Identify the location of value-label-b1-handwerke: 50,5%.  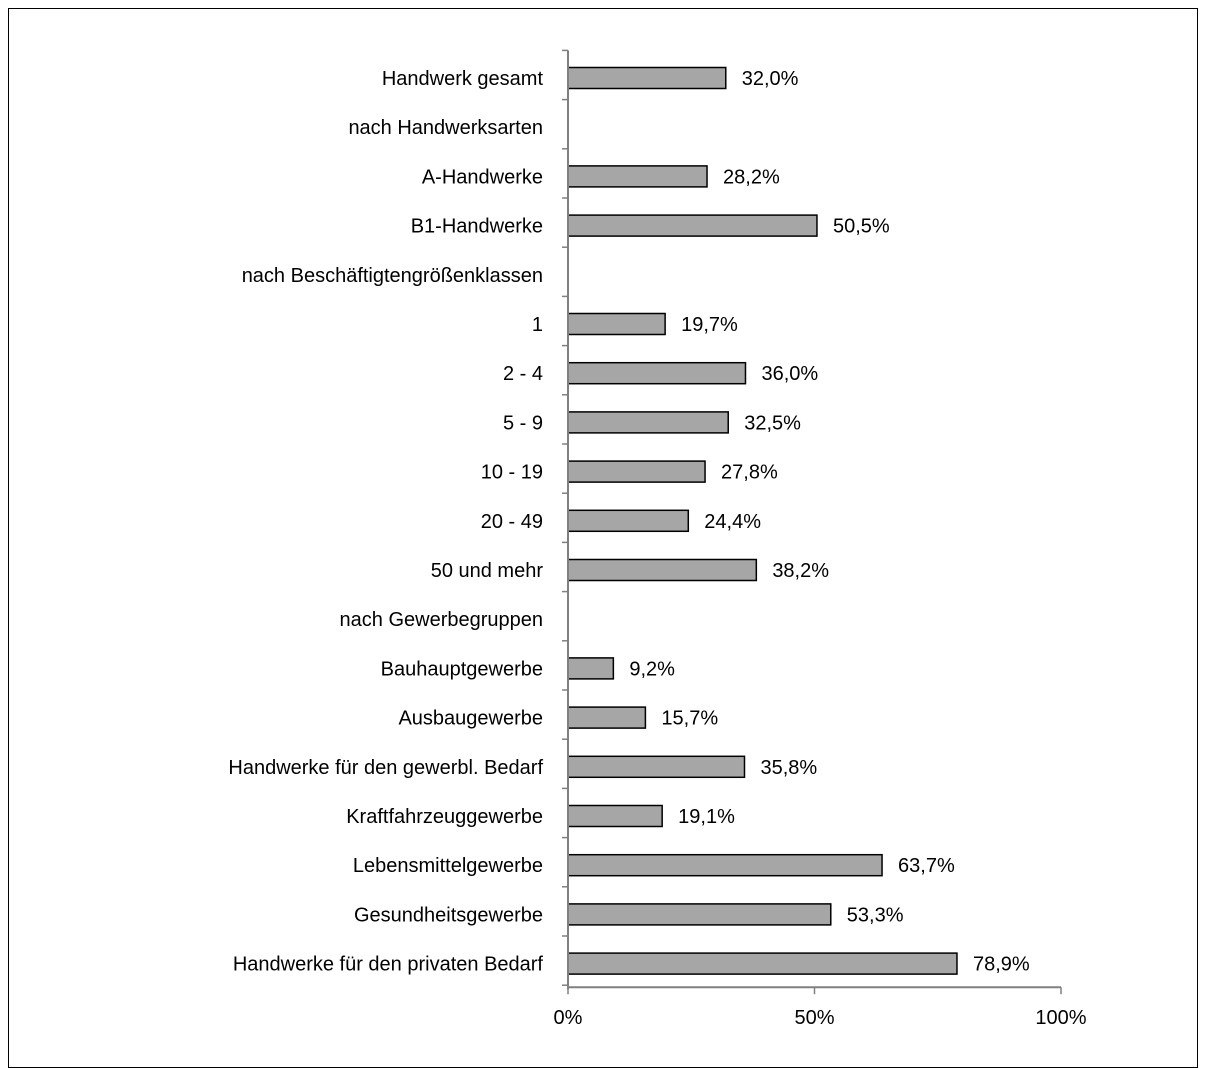
(861, 227).